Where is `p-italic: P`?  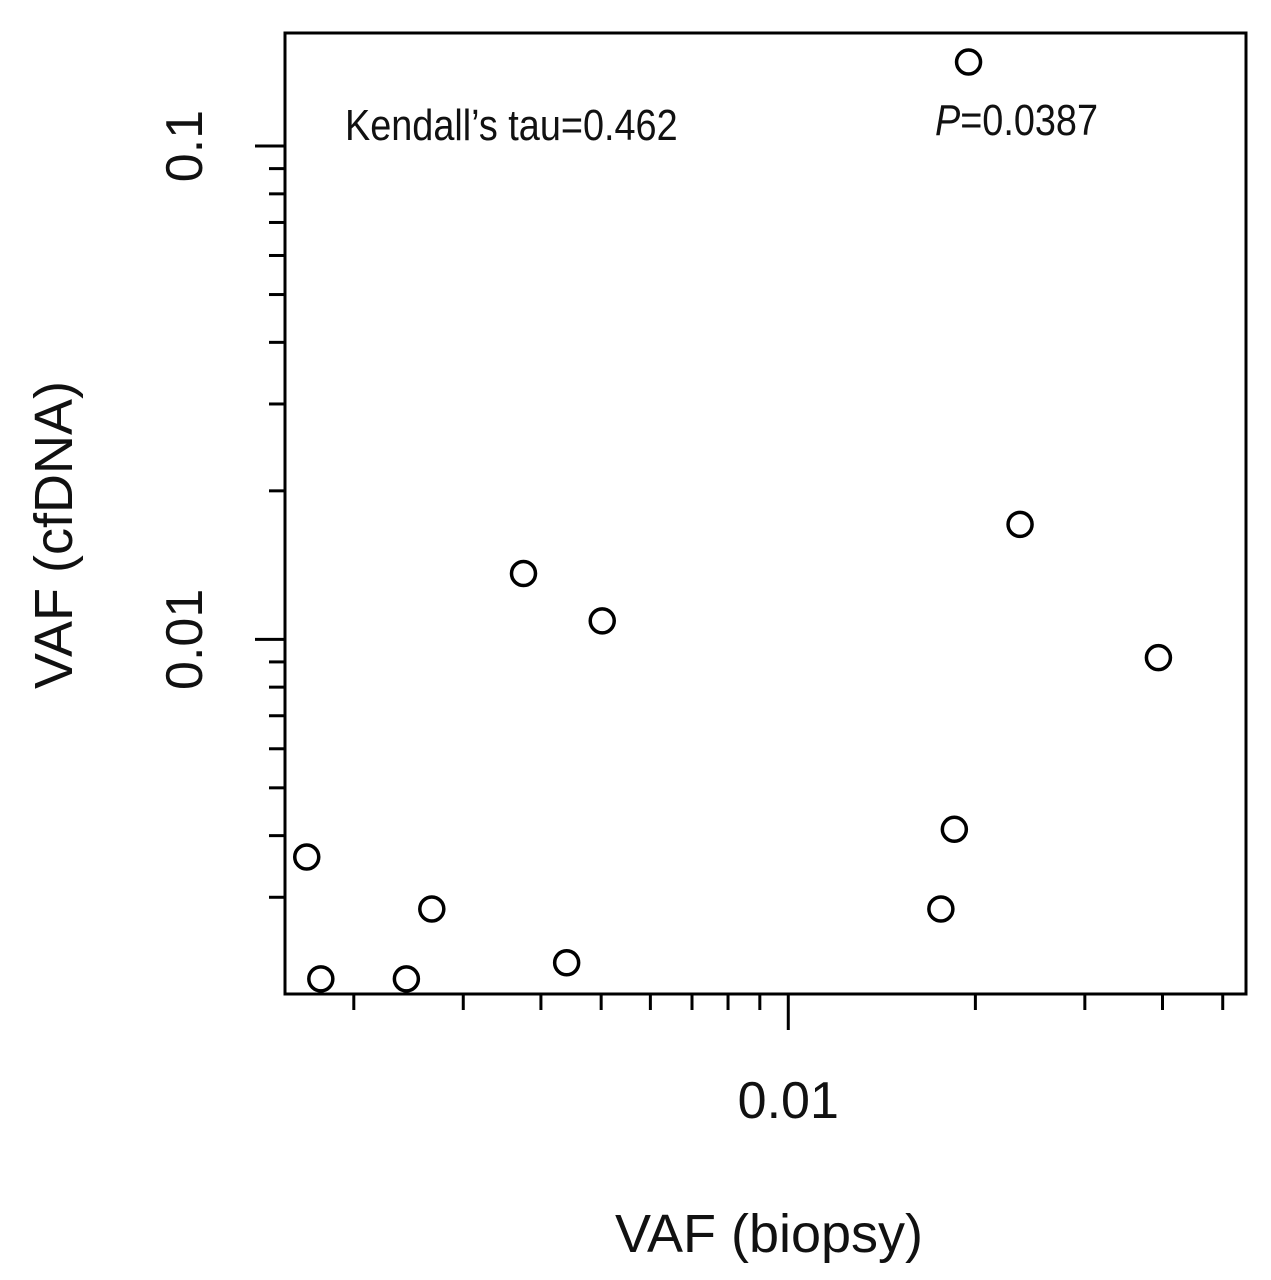
p-italic: P is located at coordinates (948, 119).